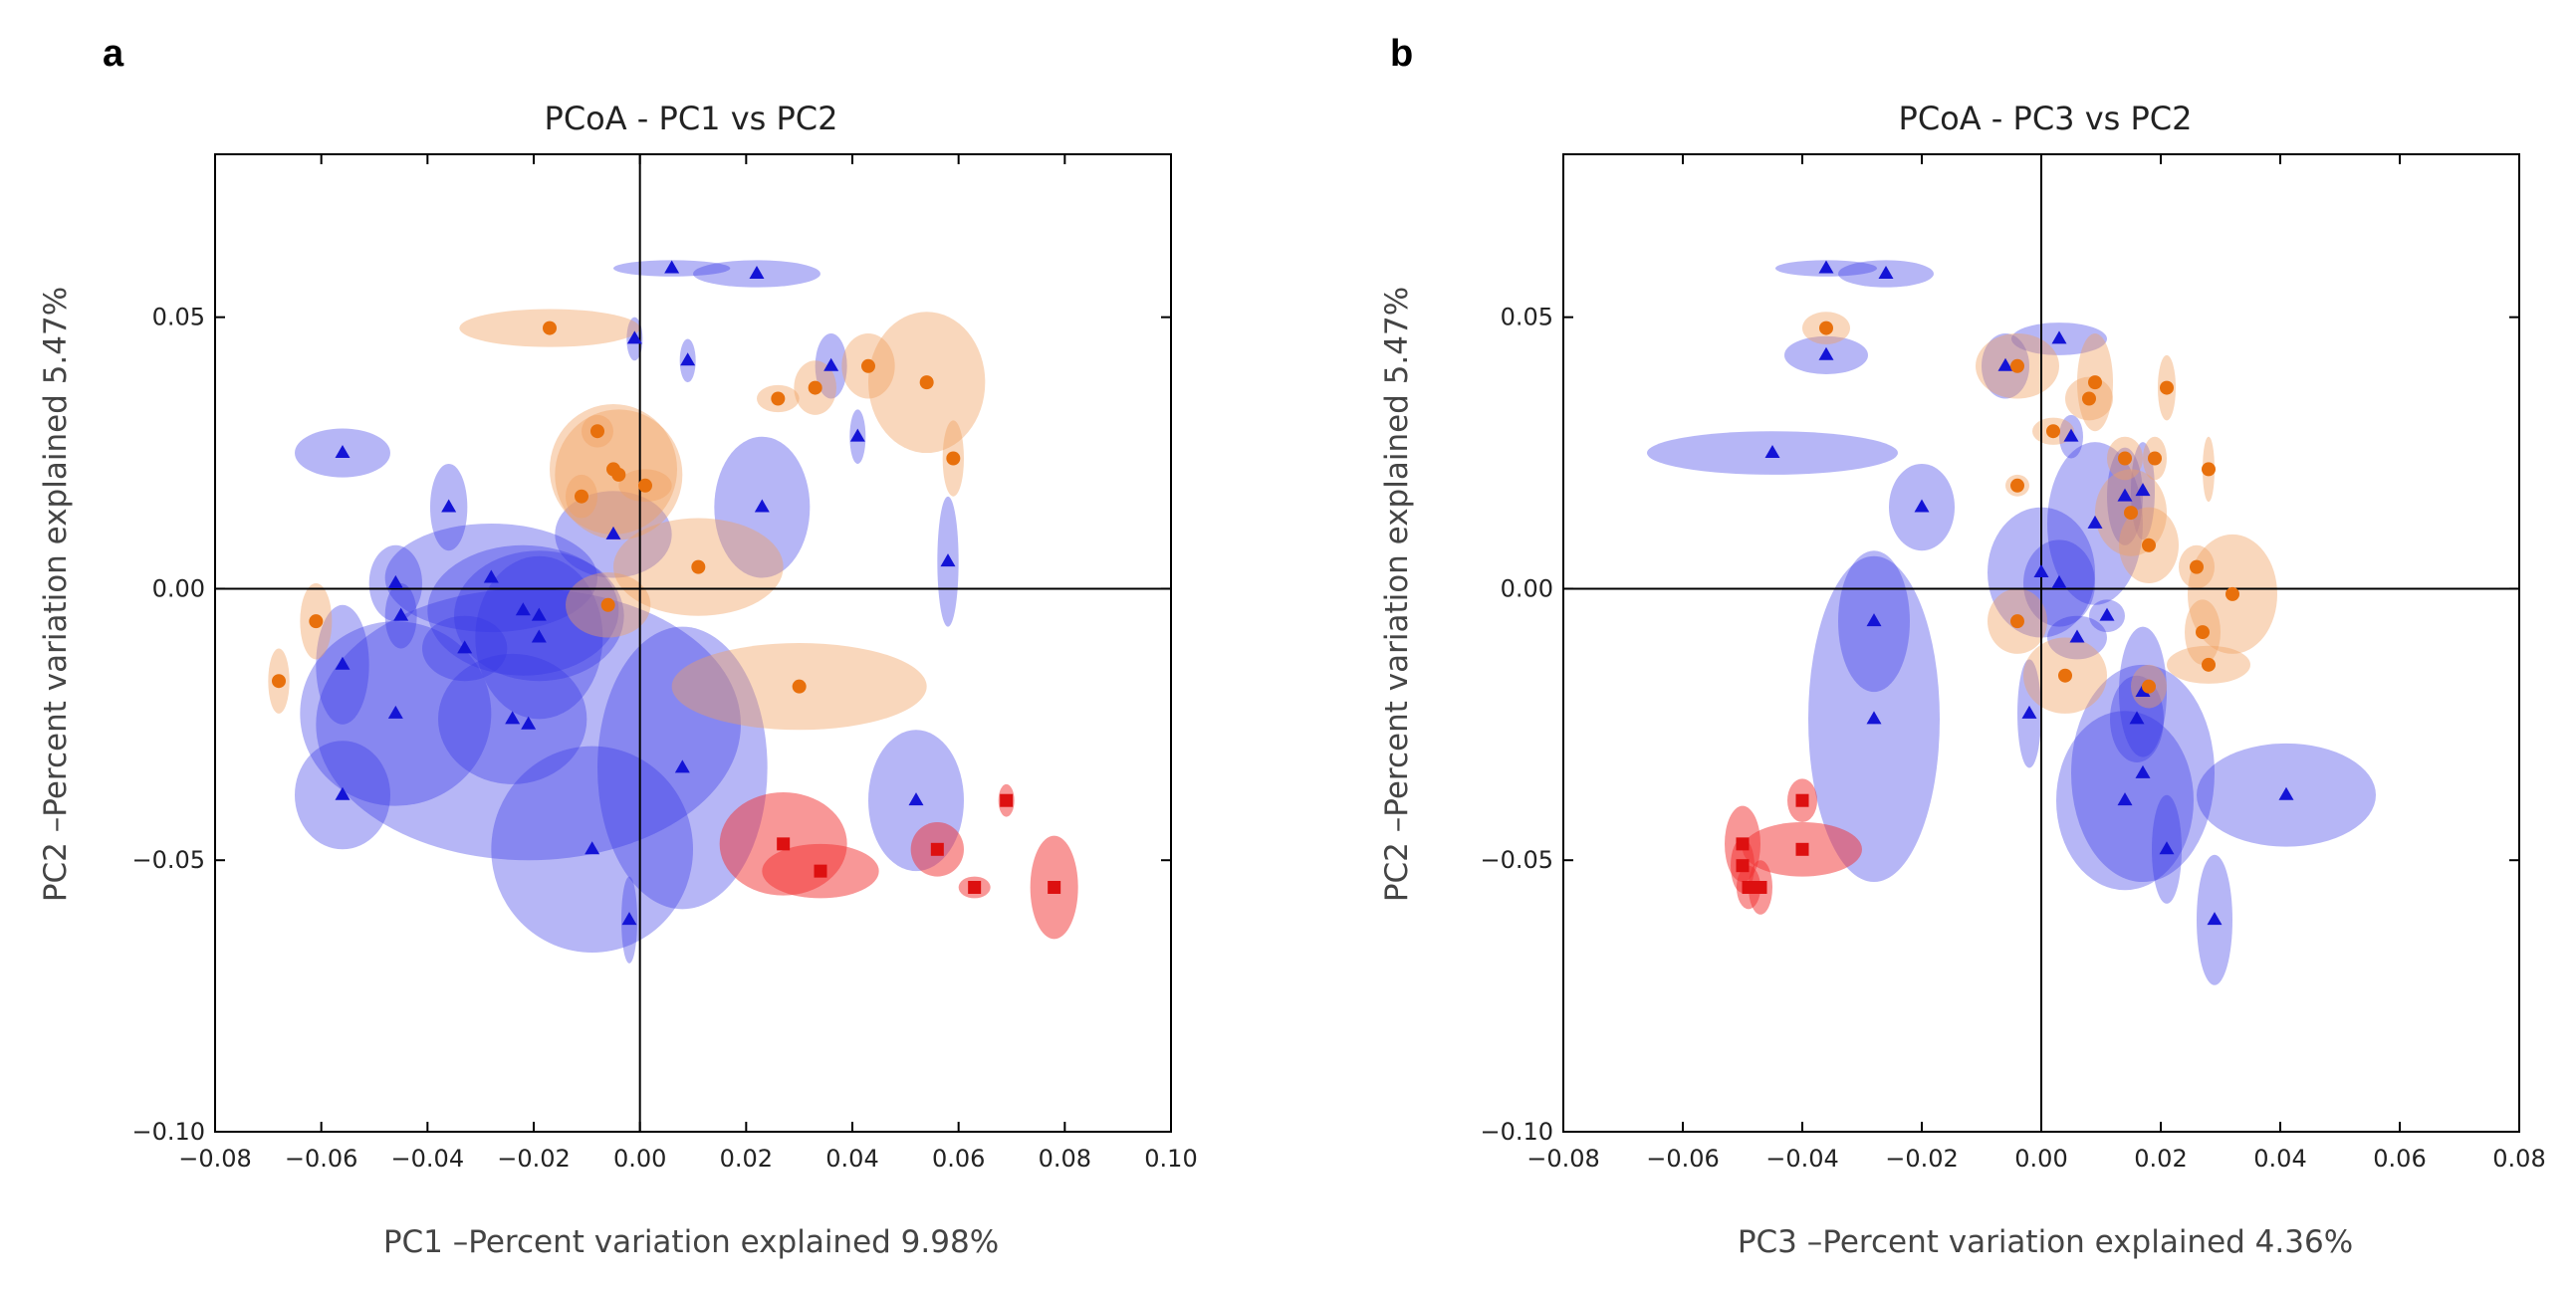 This screenshot has height=1290, width=2576. What do you see at coordinates (2046, 119) in the screenshot?
I see `chart-title-b: PCoA - PC3 vs PC2` at bounding box center [2046, 119].